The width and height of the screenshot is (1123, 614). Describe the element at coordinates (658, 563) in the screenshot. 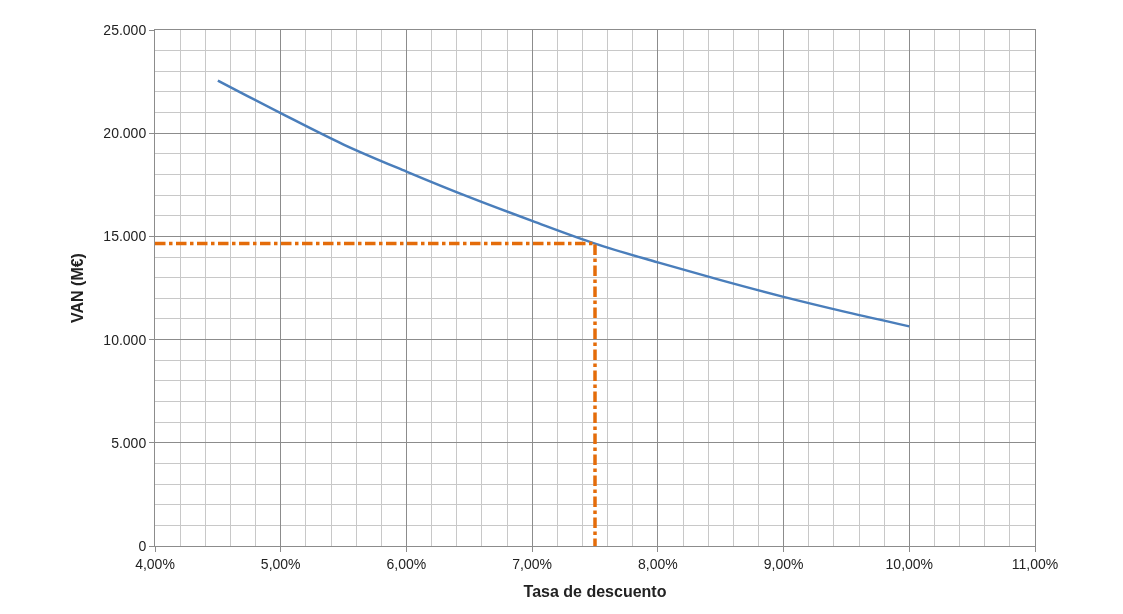

I see `x-tick-label: 8,00%` at that location.